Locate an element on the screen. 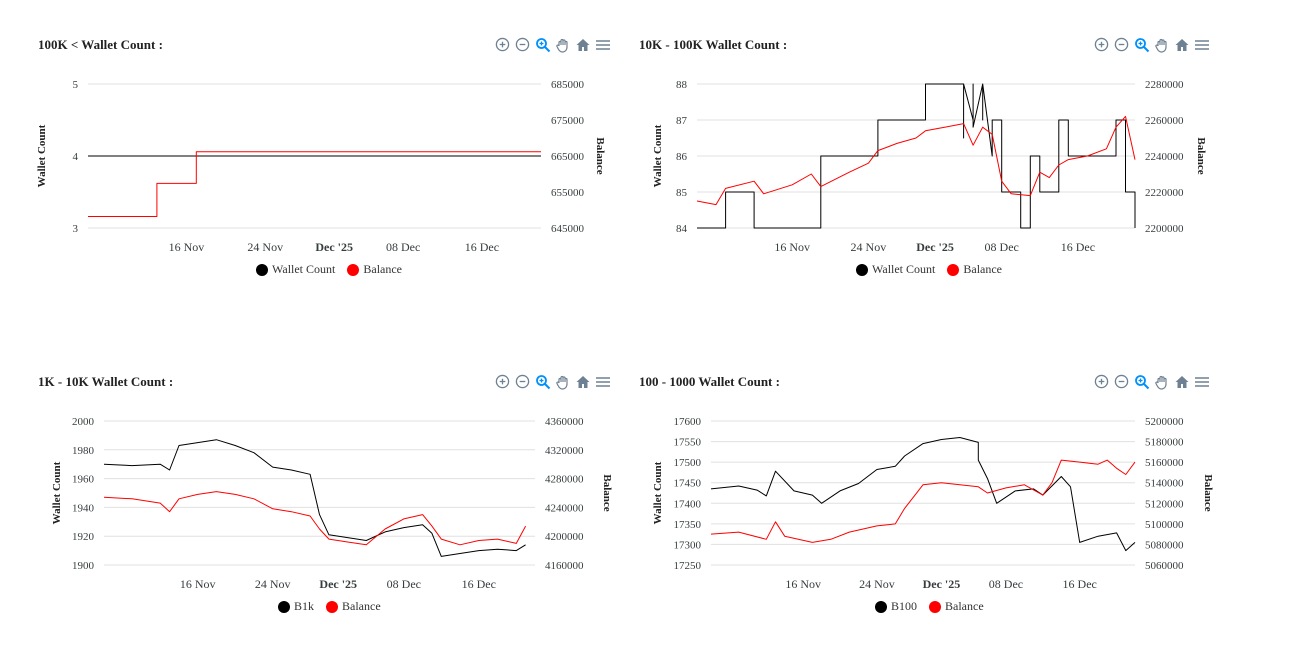 Image resolution: width=1292 pixels, height=666 pixels. chart-title: 1K - 10K Wallet Count : is located at coordinates (106, 381).